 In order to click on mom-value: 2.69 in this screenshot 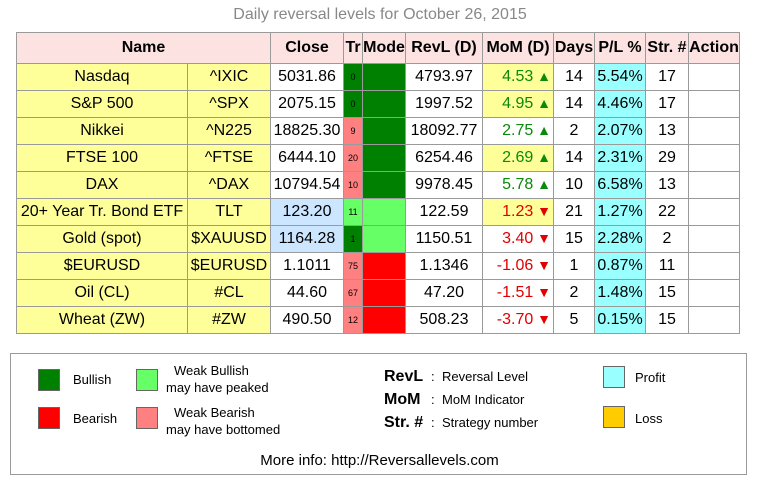, I will do `click(518, 157)`.